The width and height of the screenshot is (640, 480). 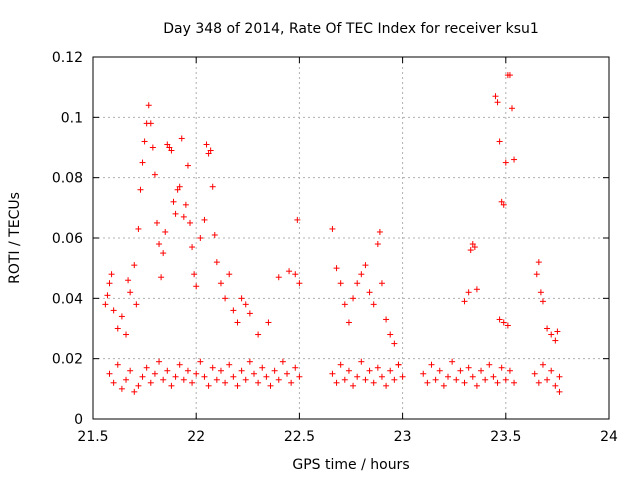 What do you see at coordinates (92, 437) in the screenshot?
I see `x-tick-label: 21.5` at bounding box center [92, 437].